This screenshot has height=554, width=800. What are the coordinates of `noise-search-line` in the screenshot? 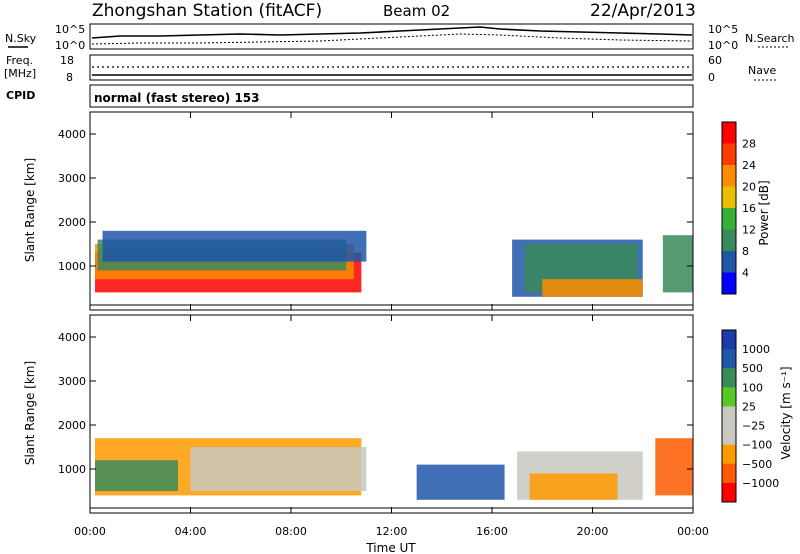 It's located at (392, 39).